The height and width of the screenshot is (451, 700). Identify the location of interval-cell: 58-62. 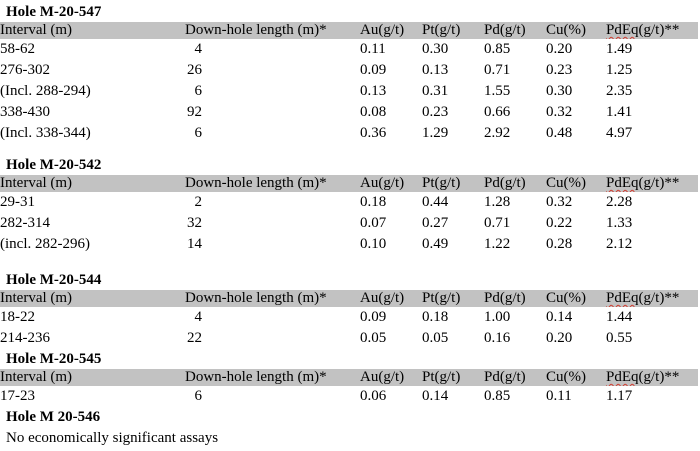
(17, 49).